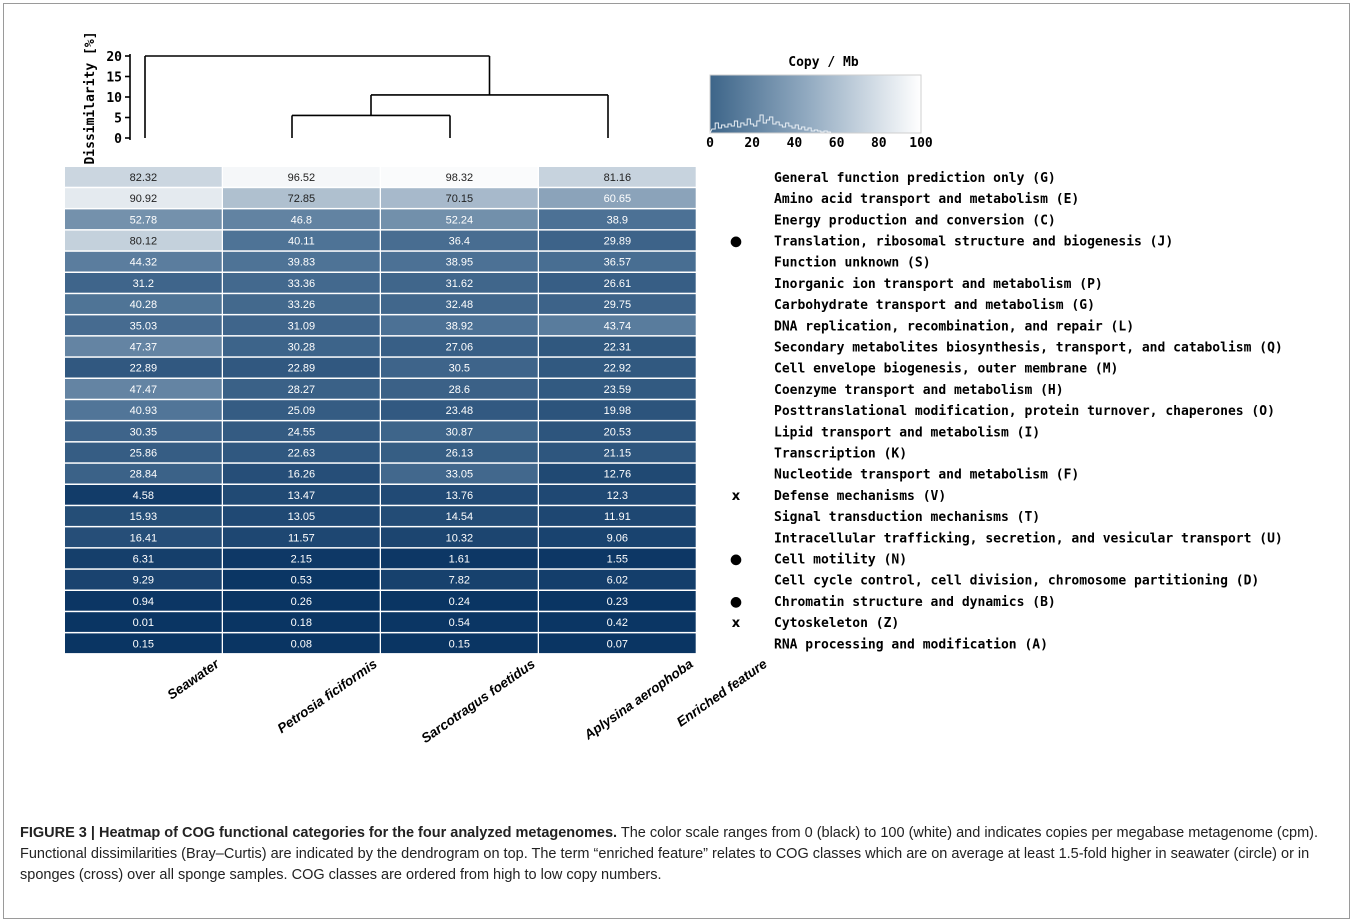  I want to click on cell-value: 35.03, so click(144, 326).